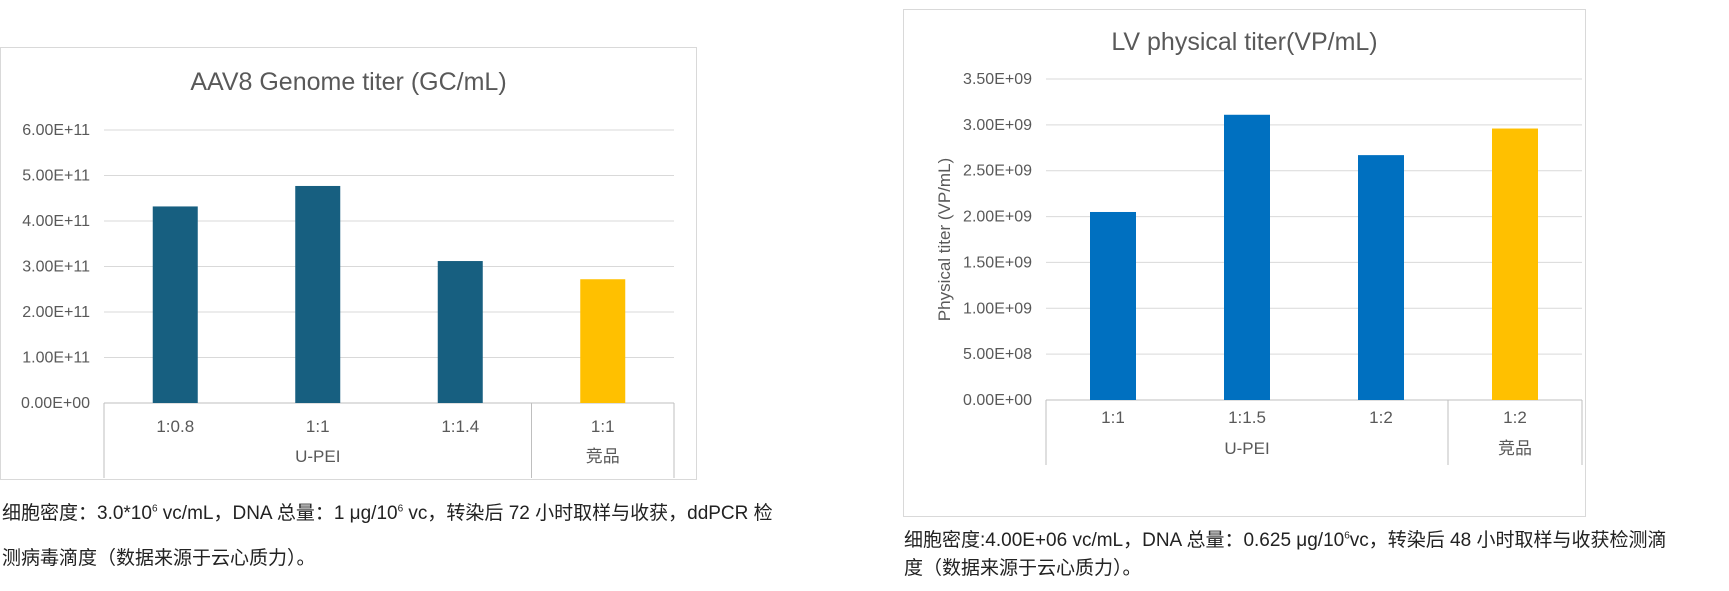 The width and height of the screenshot is (1729, 591). Describe the element at coordinates (175, 426) in the screenshot. I see `x-category-label: 1:0.8` at that location.